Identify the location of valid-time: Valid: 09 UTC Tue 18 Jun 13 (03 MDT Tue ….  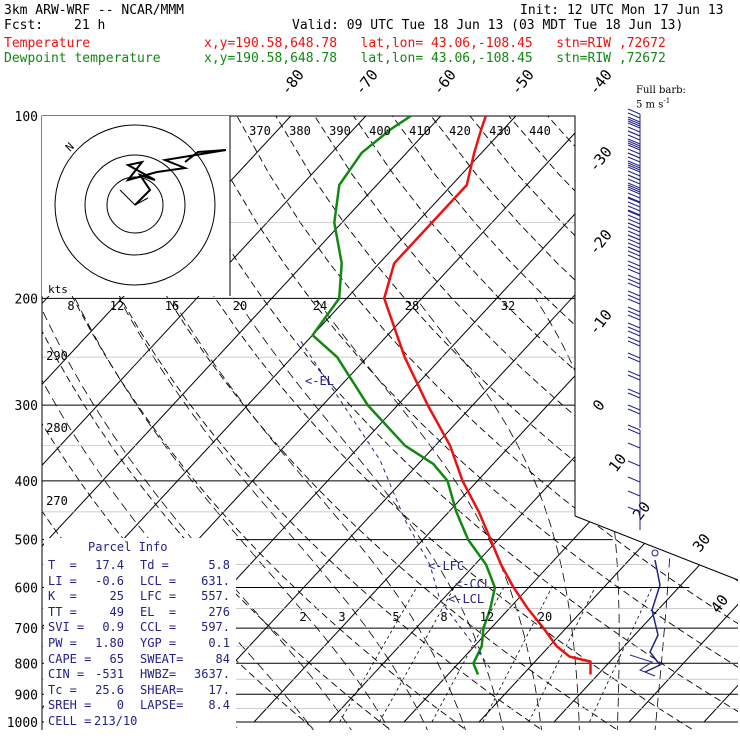
(488, 25).